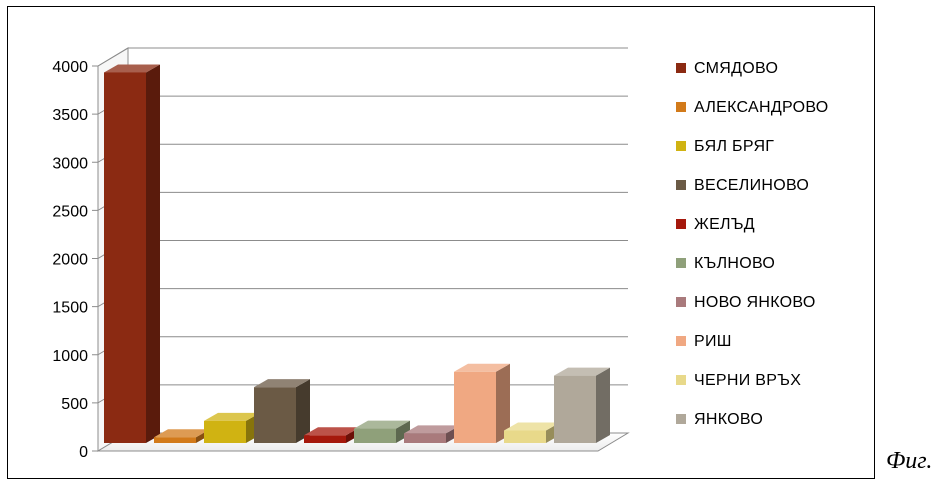 This screenshot has height=485, width=951. I want to click on legend-label: ВЕСЕЛИНОВО, so click(751, 185).